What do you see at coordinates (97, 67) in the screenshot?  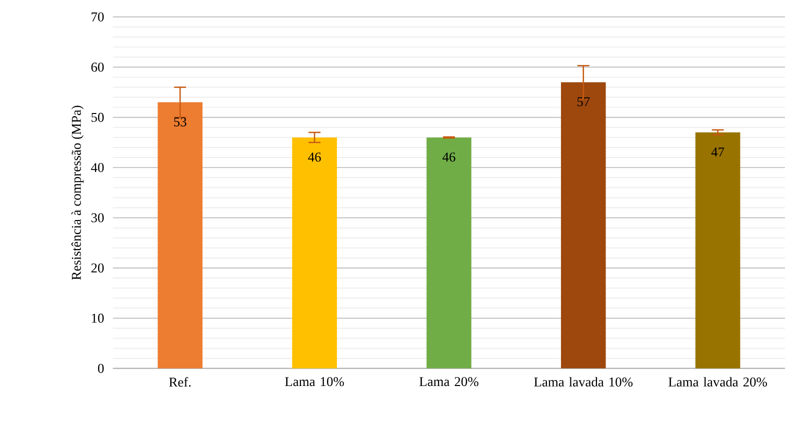 I see `y-tick-label: 60` at bounding box center [97, 67].